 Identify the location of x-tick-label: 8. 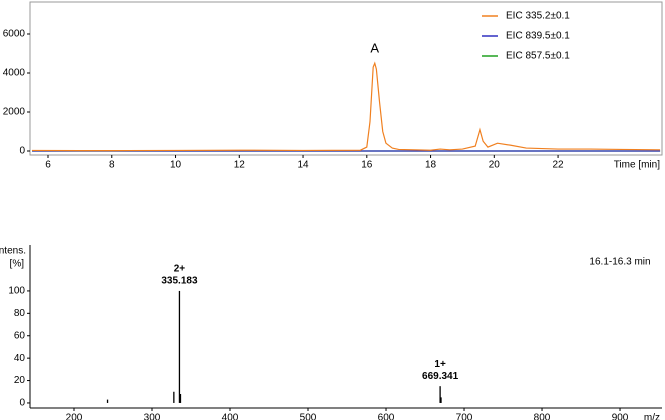
(112, 165).